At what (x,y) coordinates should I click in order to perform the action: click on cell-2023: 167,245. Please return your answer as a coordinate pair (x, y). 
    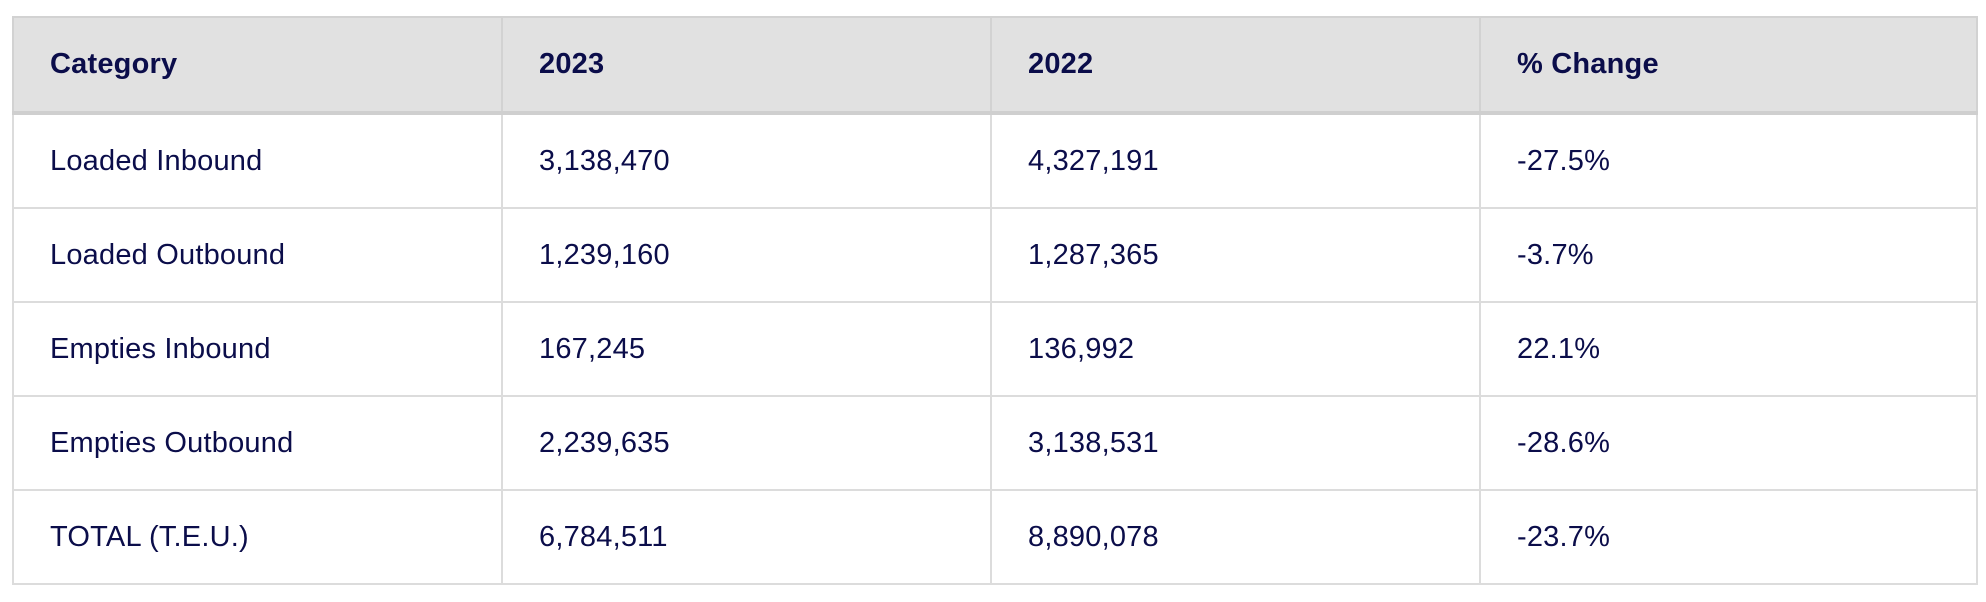
    Looking at the image, I should click on (746, 349).